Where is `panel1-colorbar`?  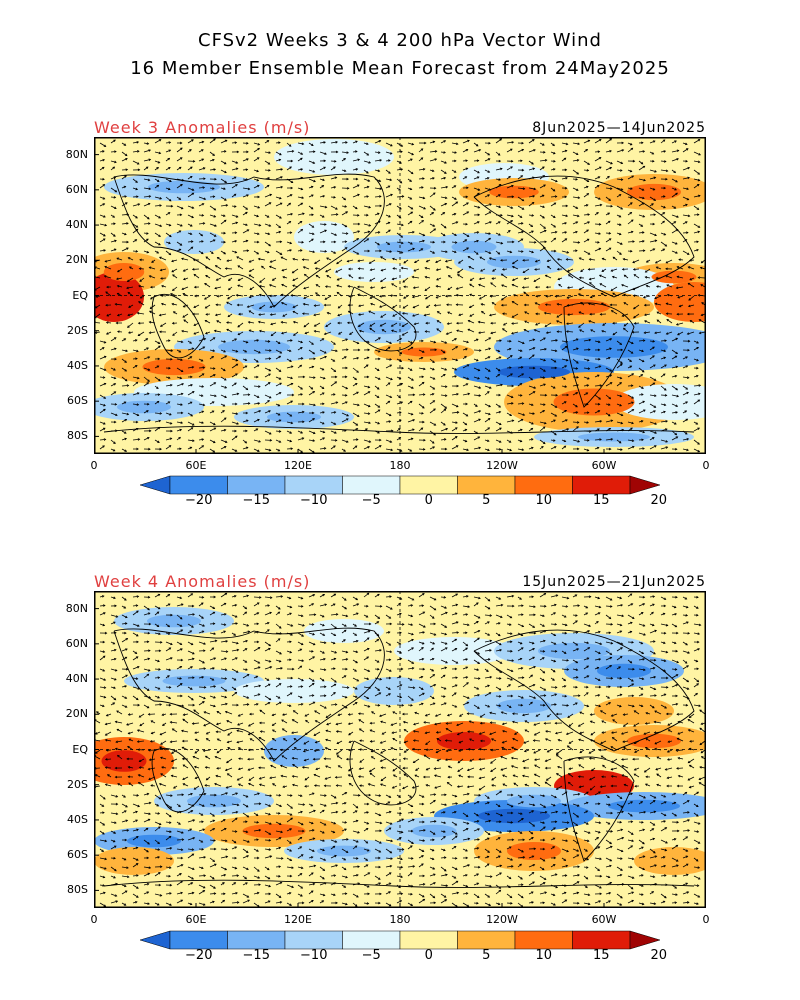 panel1-colorbar is located at coordinates (400, 485).